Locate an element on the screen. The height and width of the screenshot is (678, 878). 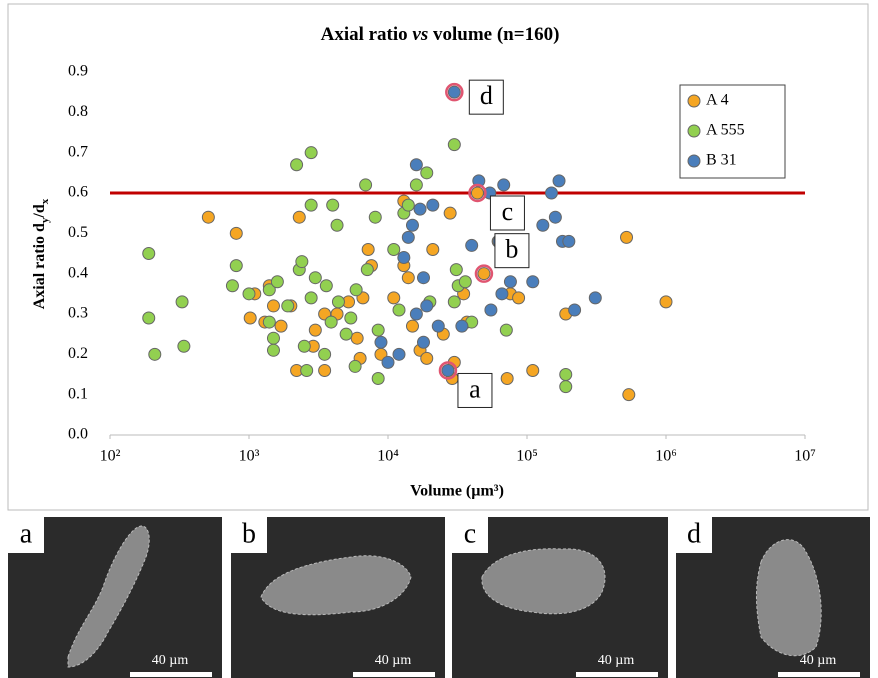
y-label-sub: x is located at coordinates (45, 201).